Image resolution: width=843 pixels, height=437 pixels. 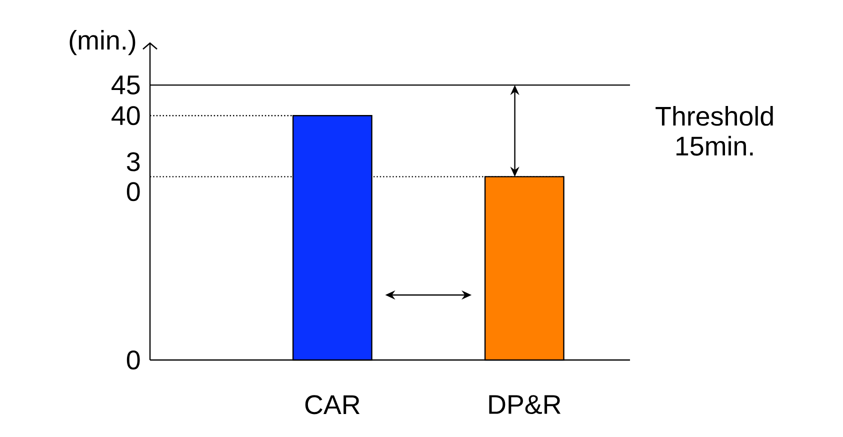 What do you see at coordinates (126, 85) in the screenshot?
I see `y-tick-label: 45` at bounding box center [126, 85].